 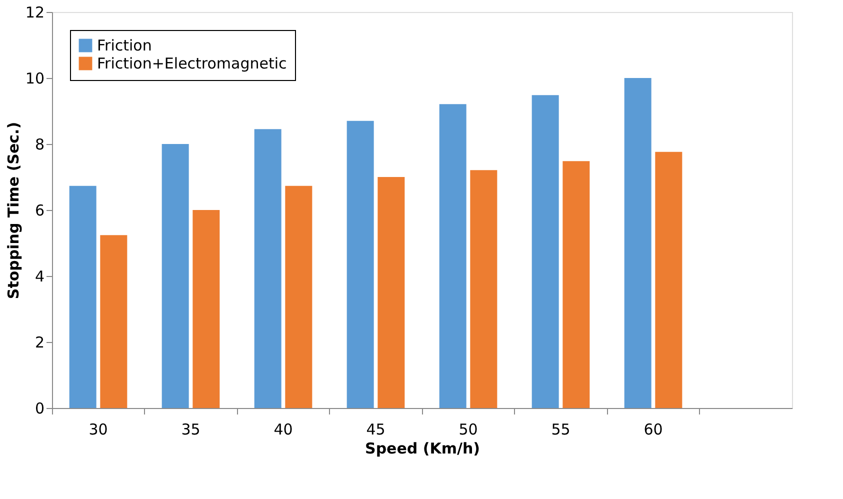 What do you see at coordinates (39, 277) in the screenshot?
I see `y-tick-label: 4` at bounding box center [39, 277].